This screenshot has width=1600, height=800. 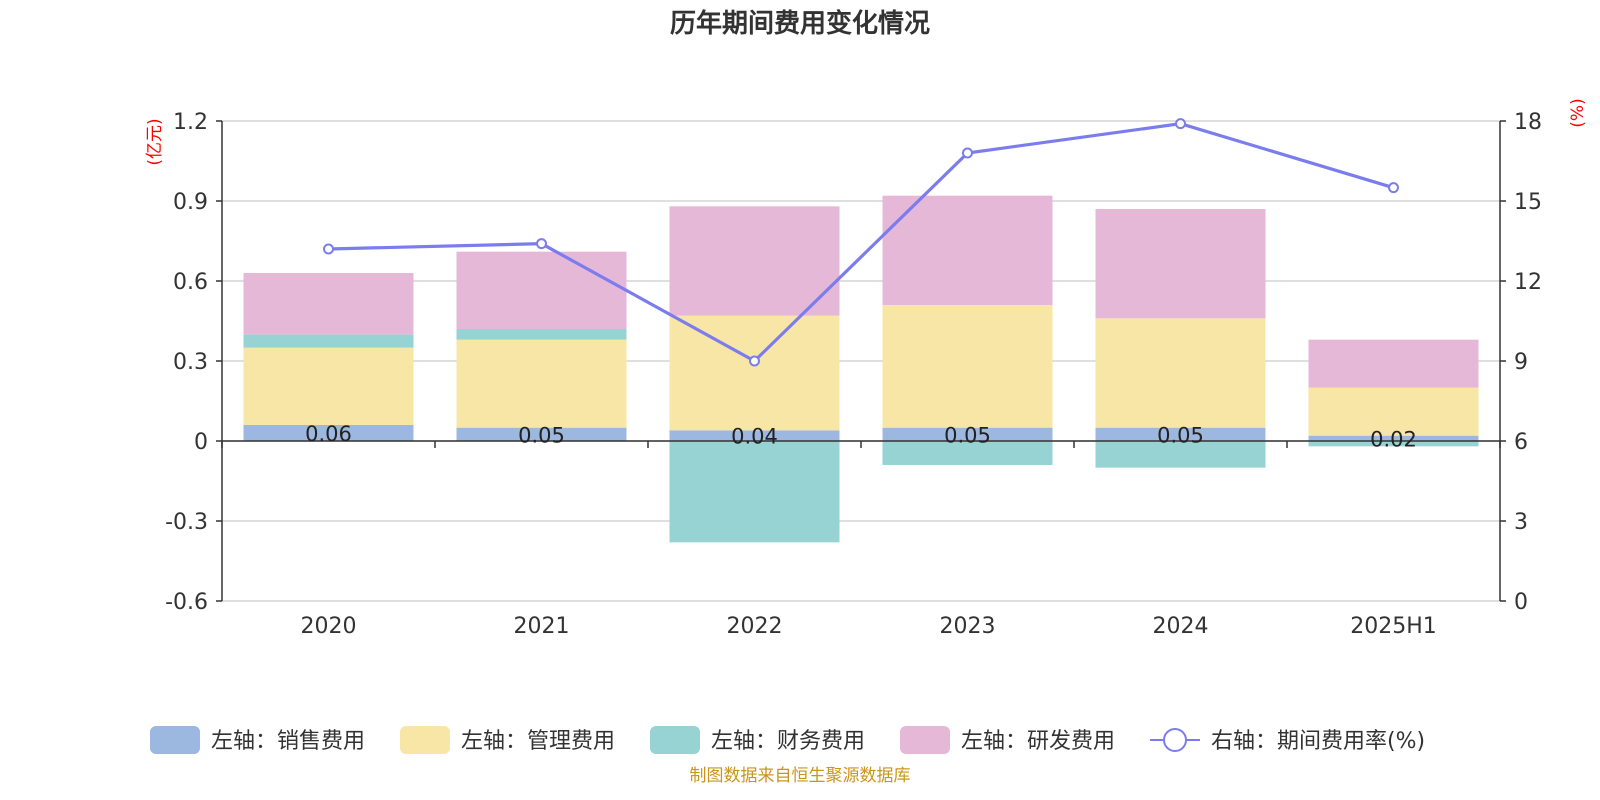 What do you see at coordinates (1393, 626) in the screenshot?
I see `category-label: 2025H1` at bounding box center [1393, 626].